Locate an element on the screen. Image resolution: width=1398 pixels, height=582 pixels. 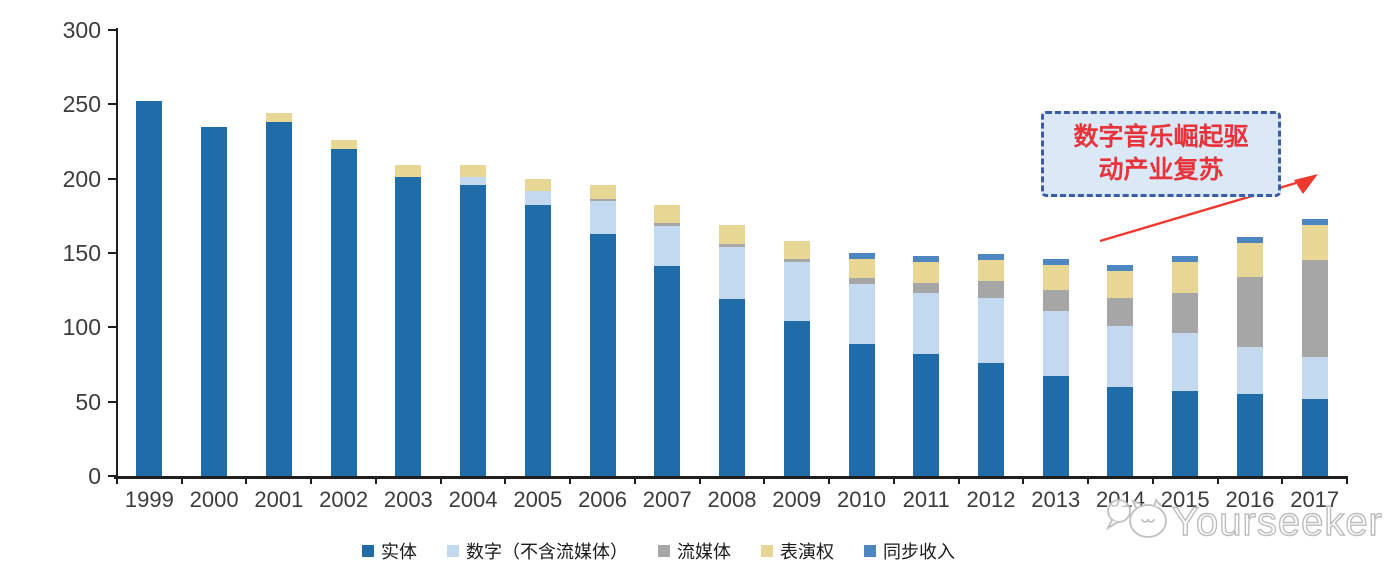
watermark-text: Yourseeker is located at coordinates (1277, 522).